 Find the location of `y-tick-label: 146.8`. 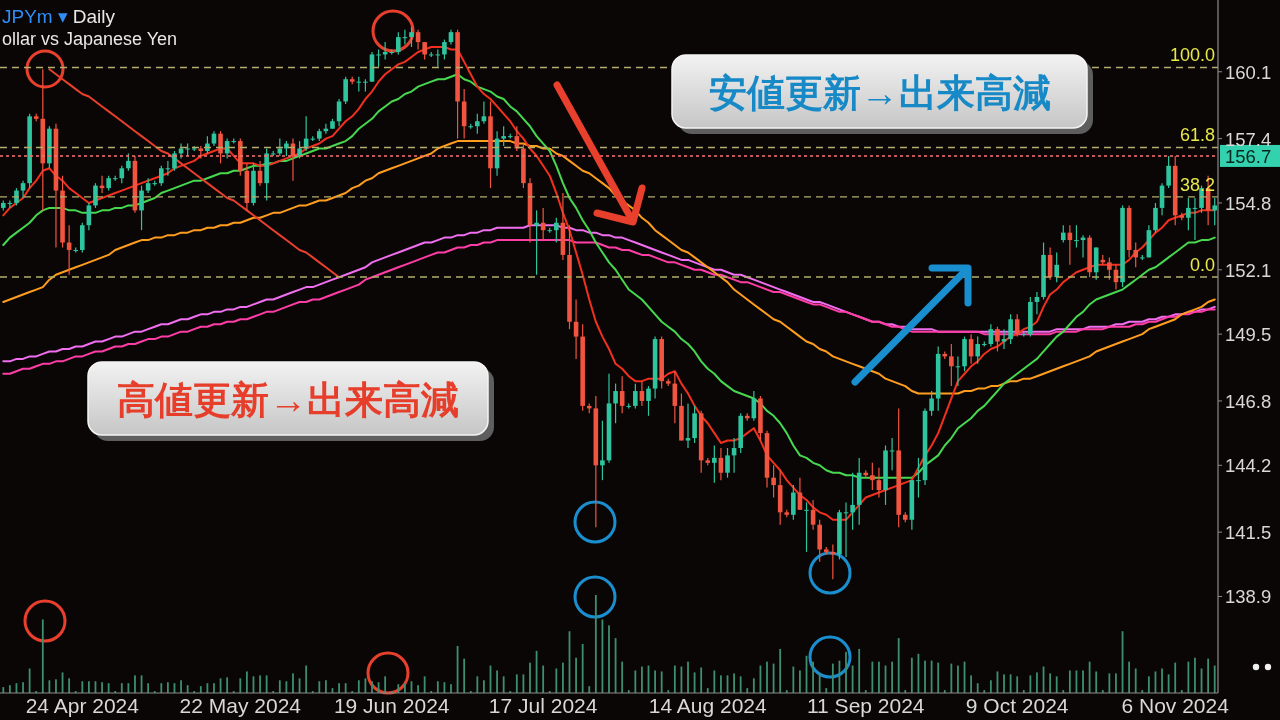

y-tick-label: 146.8 is located at coordinates (1248, 401).